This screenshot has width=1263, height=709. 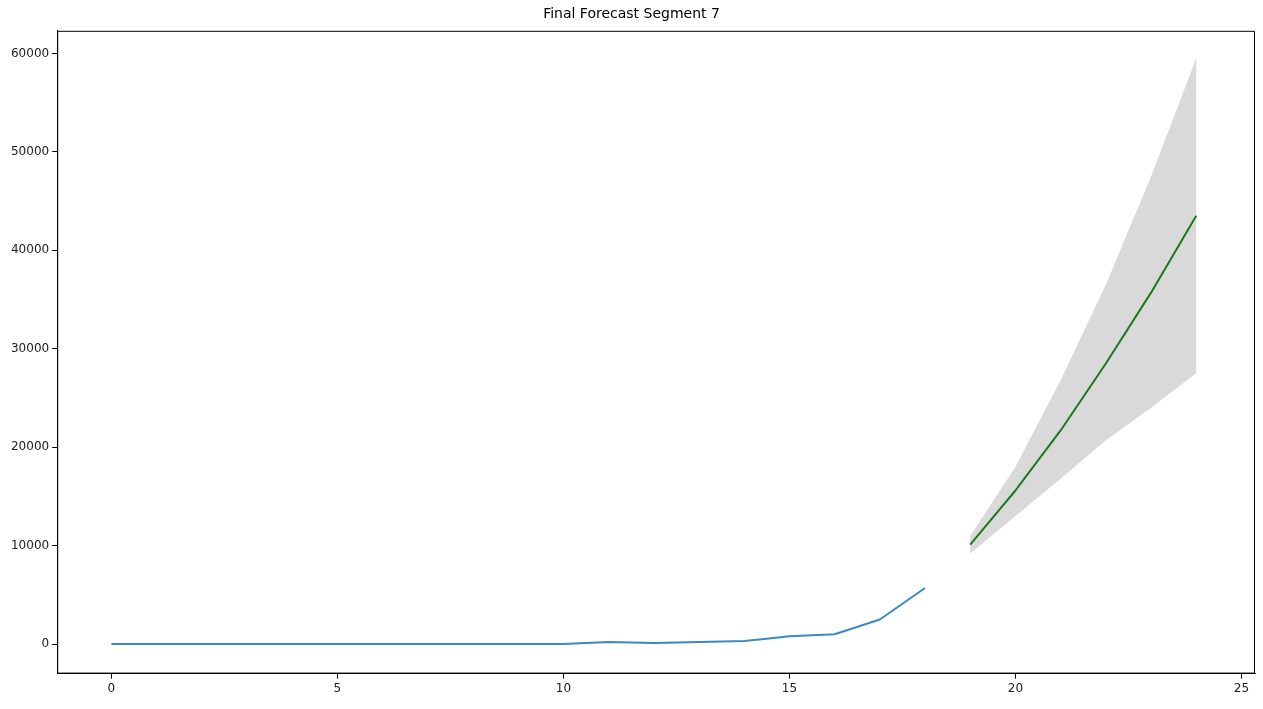 What do you see at coordinates (563, 687) in the screenshot?
I see `x-tick-label: 10` at bounding box center [563, 687].